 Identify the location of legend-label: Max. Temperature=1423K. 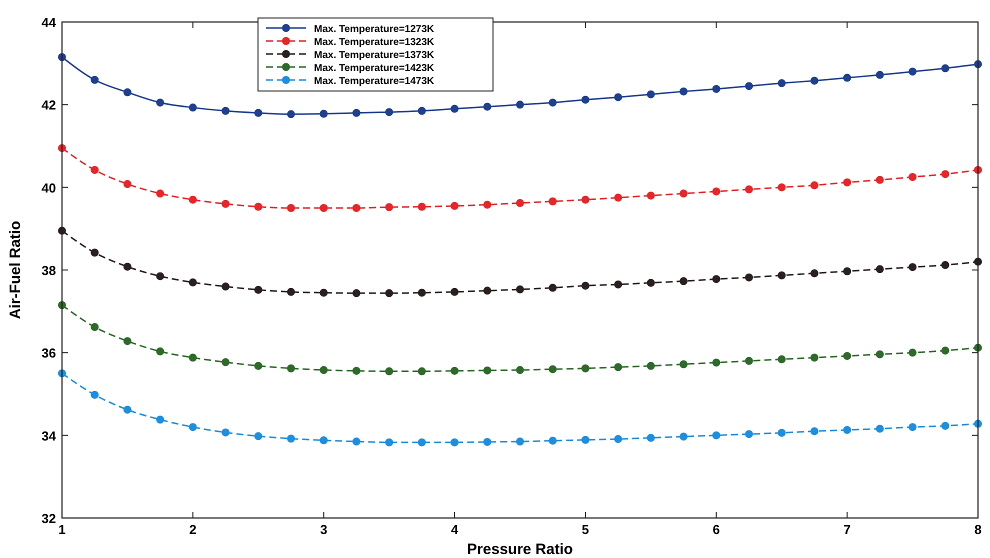
(374, 68).